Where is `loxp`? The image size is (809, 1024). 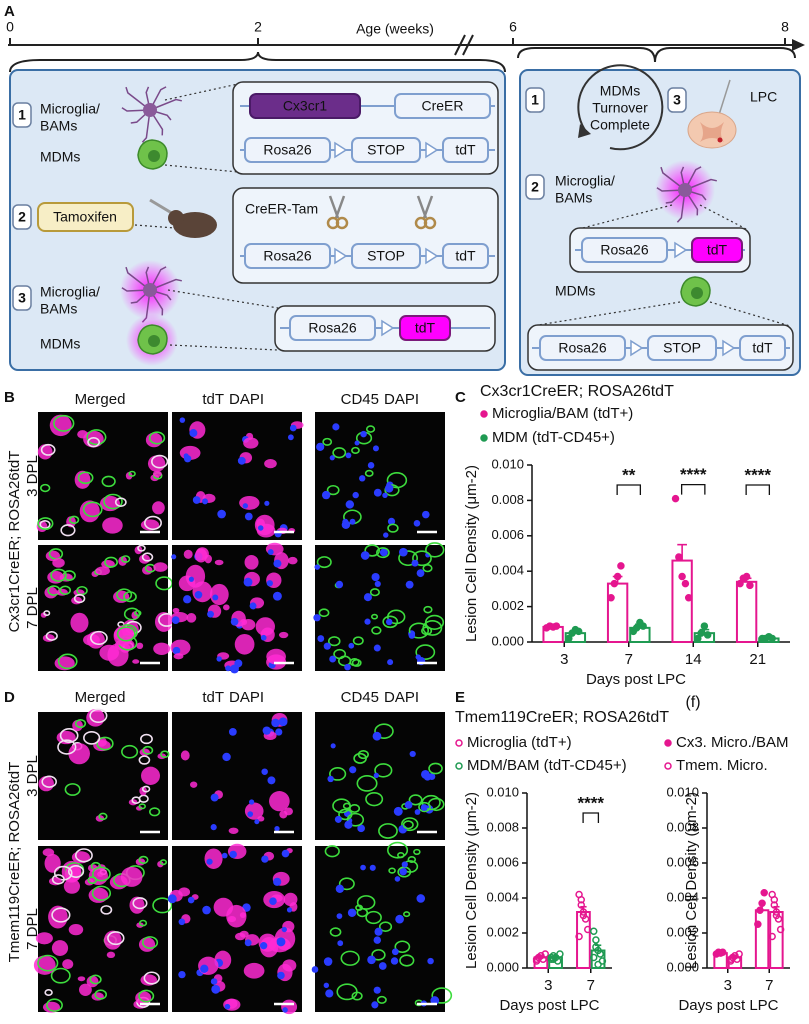 loxp is located at coordinates (388, 328).